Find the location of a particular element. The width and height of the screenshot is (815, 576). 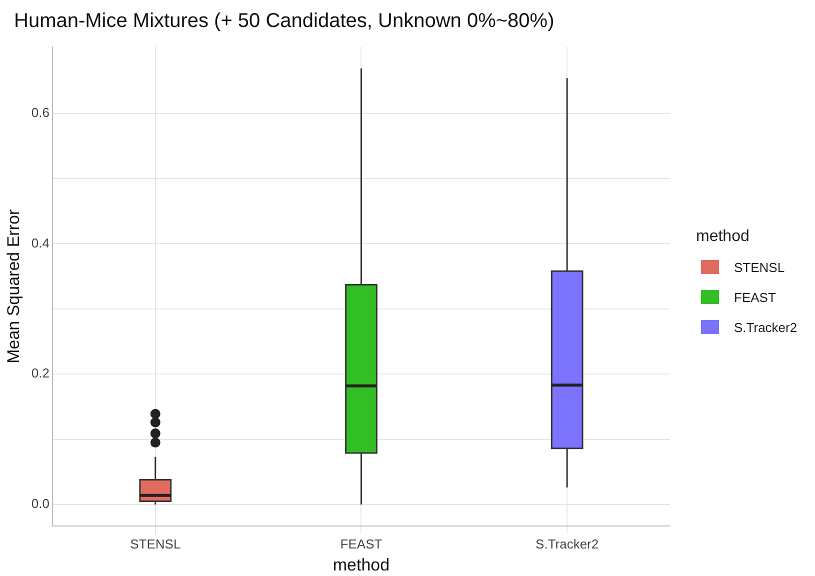

x-tick-label: STENSL is located at coordinates (155, 544).